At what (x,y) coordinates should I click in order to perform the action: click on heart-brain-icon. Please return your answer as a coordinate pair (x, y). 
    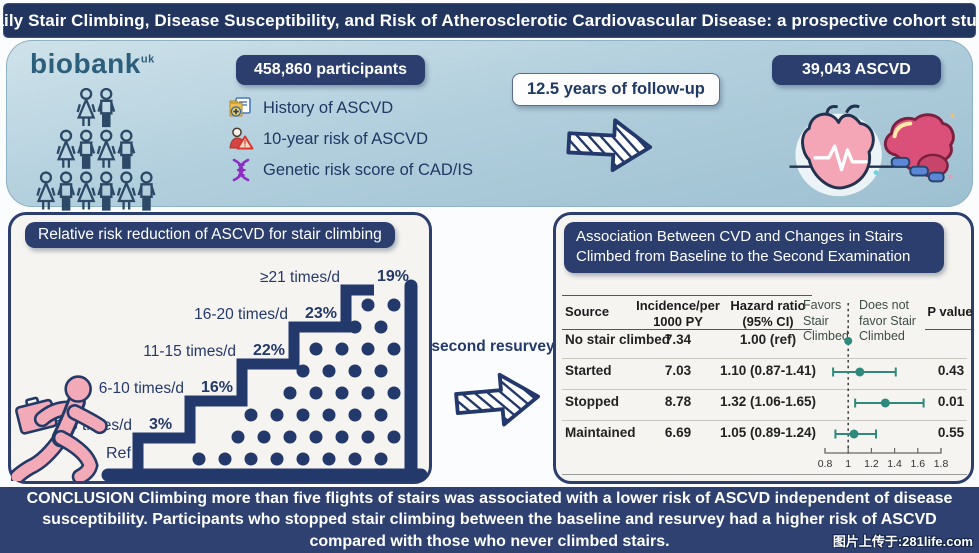
    Looking at the image, I should click on (872, 150).